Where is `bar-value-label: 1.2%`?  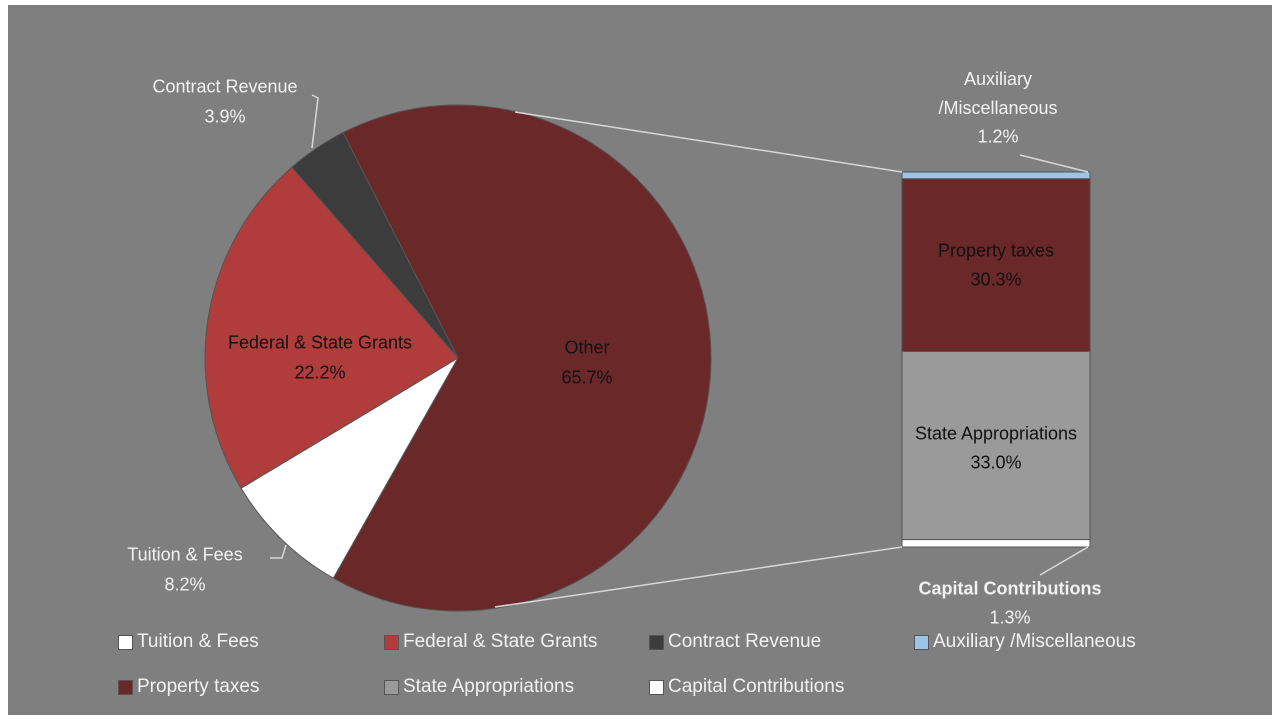 bar-value-label: 1.2% is located at coordinates (998, 136).